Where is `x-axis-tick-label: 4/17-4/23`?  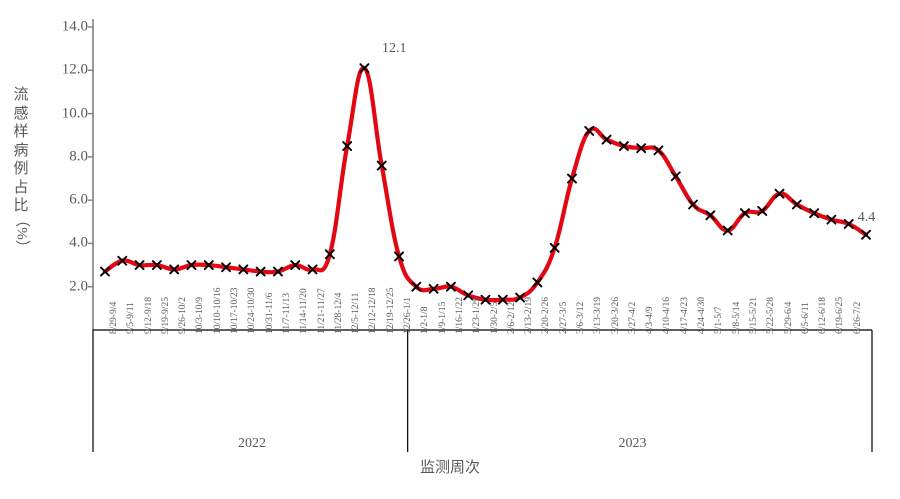
x-axis-tick-label: 4/17-4/23 is located at coordinates (684, 315).